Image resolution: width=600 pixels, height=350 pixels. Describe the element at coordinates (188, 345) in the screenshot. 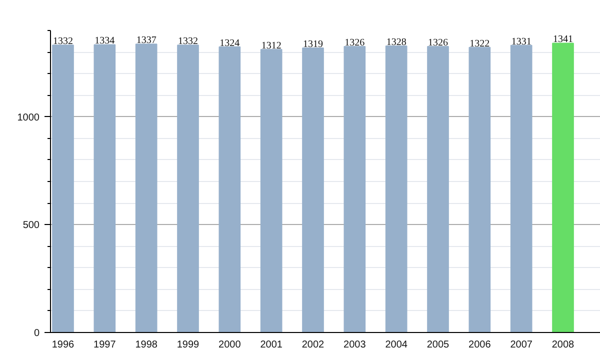

I see `x-tick-label: 1999` at that location.